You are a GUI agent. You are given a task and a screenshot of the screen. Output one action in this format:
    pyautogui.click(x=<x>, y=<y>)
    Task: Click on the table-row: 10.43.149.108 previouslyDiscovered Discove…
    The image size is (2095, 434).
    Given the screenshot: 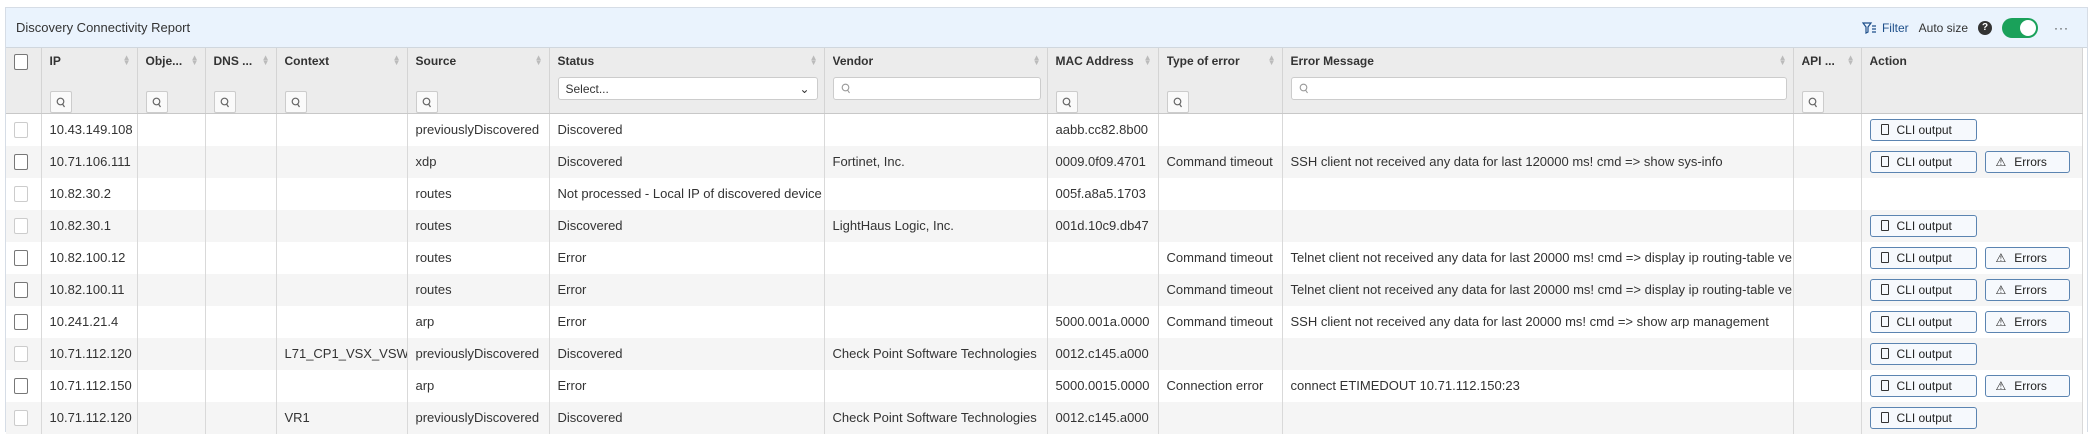 What is the action you would take?
    pyautogui.click(x=1044, y=129)
    